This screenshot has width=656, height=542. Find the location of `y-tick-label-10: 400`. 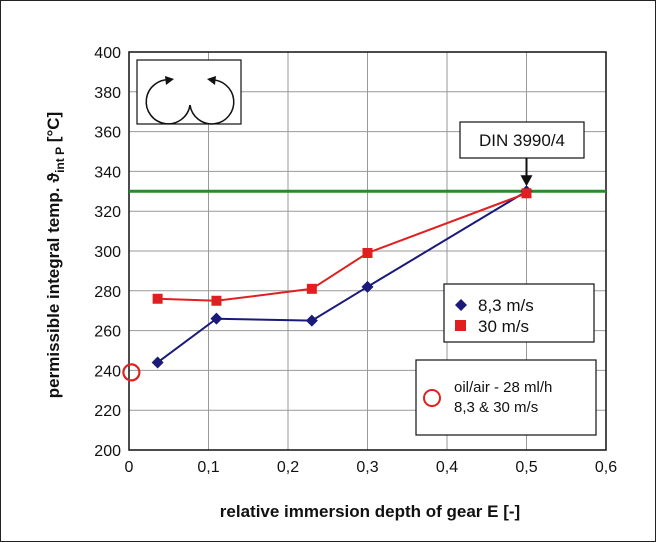

y-tick-label-10: 400 is located at coordinates (107, 53).